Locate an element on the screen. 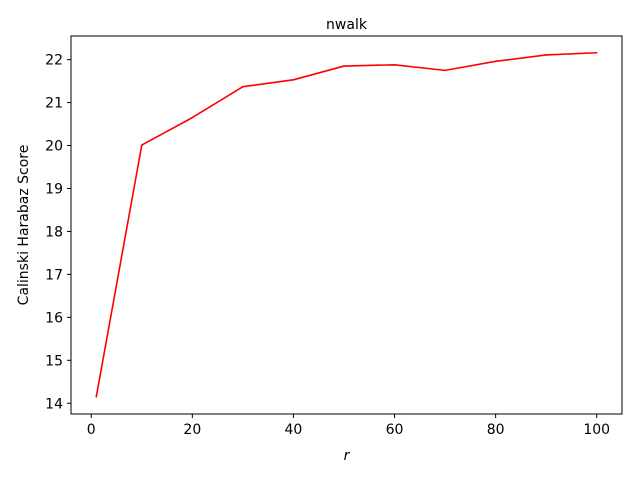 The image size is (640, 480). x-axis-label: r is located at coordinates (347, 456).